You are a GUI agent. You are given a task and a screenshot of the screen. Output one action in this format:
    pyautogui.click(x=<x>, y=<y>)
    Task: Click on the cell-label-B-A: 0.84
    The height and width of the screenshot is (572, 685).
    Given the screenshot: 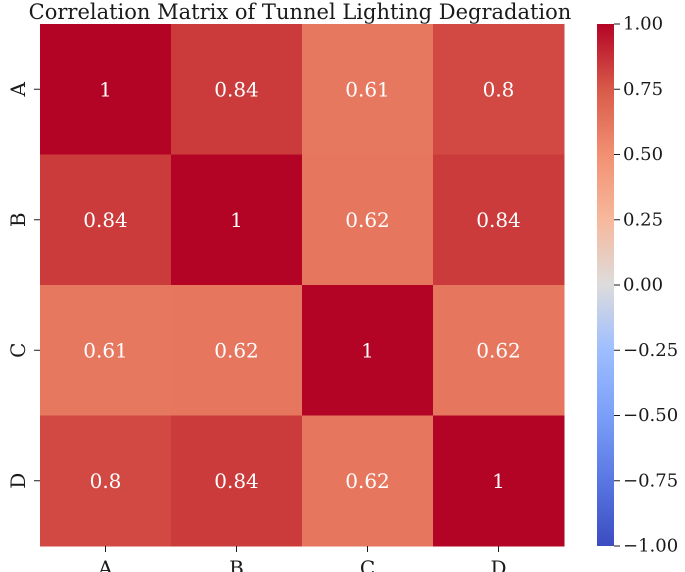 What is the action you would take?
    pyautogui.click(x=105, y=220)
    